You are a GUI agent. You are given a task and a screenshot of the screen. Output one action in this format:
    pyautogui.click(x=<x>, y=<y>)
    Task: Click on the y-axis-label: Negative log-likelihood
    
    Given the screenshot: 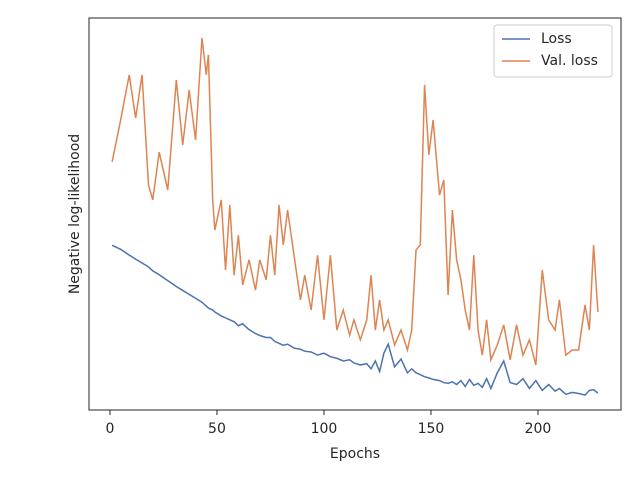 What is the action you would take?
    pyautogui.click(x=75, y=214)
    